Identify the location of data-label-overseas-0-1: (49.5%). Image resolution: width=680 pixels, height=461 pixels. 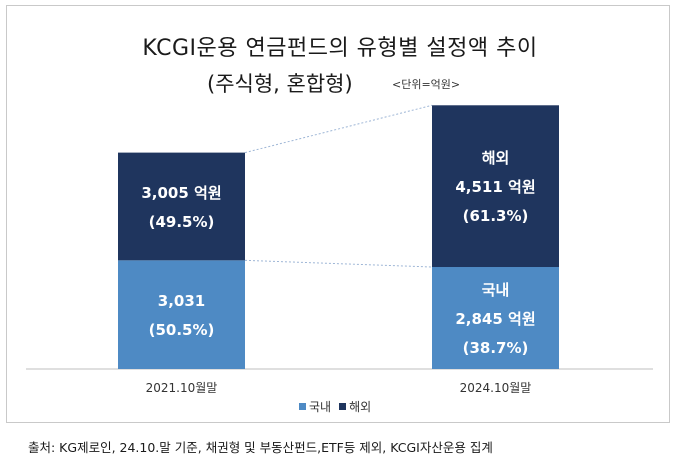
(182, 222).